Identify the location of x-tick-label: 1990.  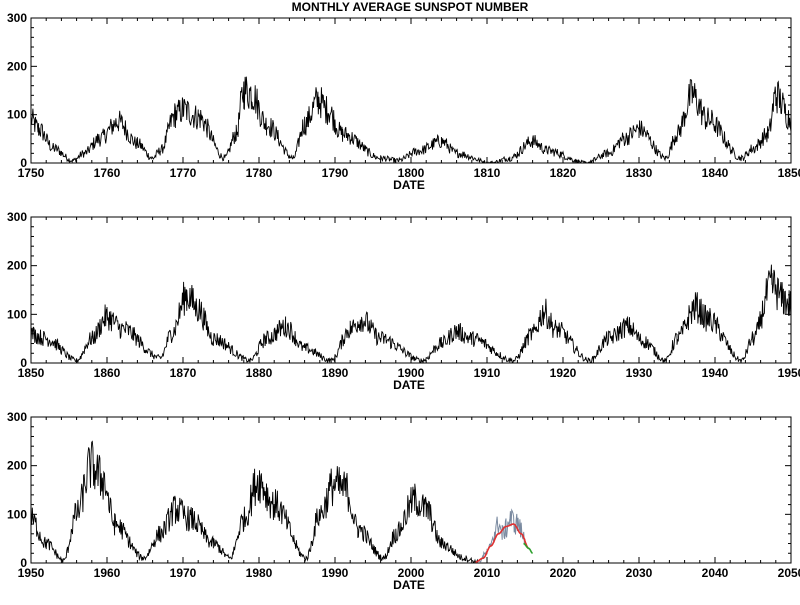
(335, 573).